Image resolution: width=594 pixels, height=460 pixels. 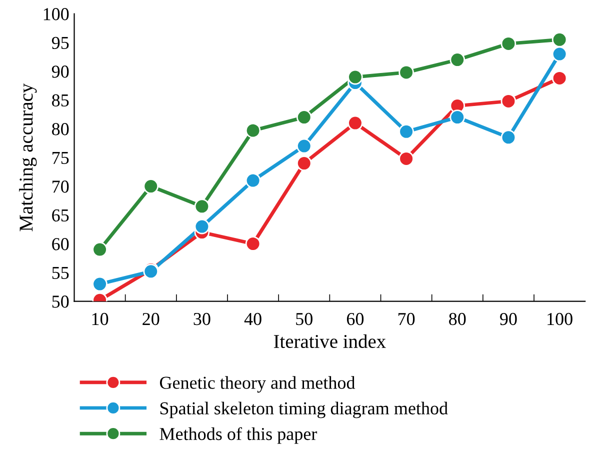 What do you see at coordinates (151, 319) in the screenshot?
I see `x-tick-label: 20` at bounding box center [151, 319].